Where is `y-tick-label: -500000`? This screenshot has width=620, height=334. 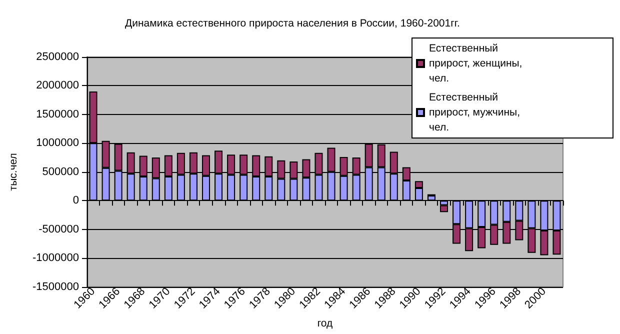
y-tick-label: -500000 is located at coordinates (58, 229).